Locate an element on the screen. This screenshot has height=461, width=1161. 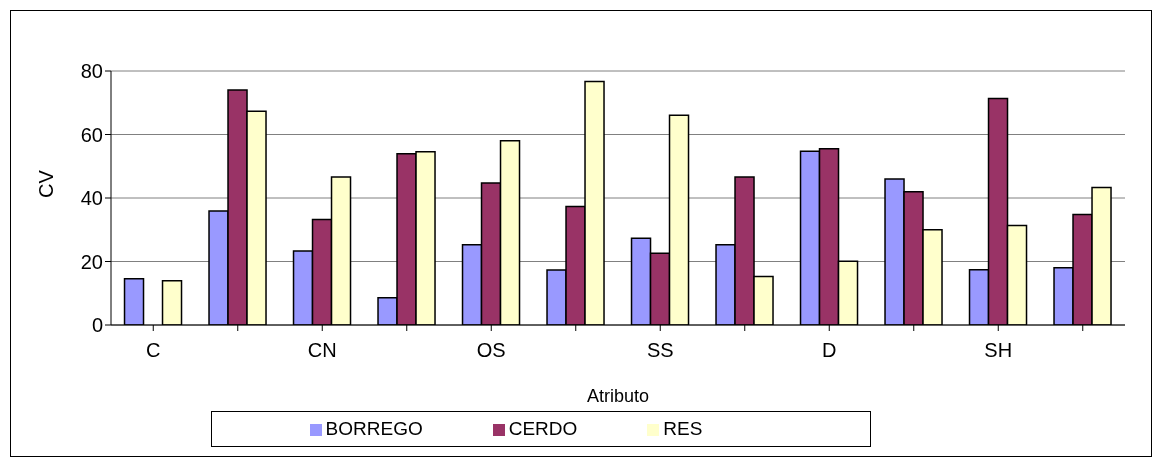
y-tick-label: 80 is located at coordinates (91, 71).